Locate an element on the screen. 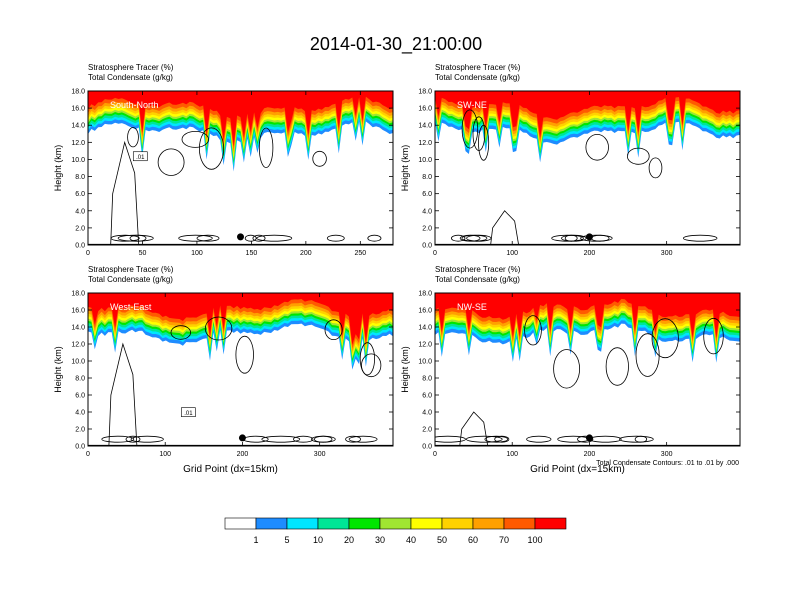  x-tick-label: 200 is located at coordinates (590, 454).